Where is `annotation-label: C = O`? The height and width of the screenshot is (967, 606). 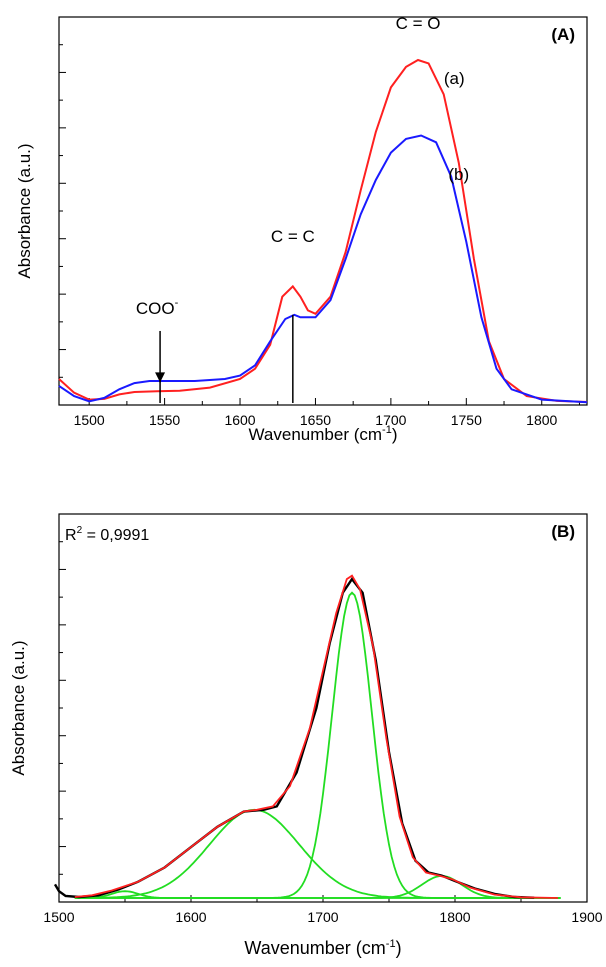
annotation-label: C = O is located at coordinates (418, 23).